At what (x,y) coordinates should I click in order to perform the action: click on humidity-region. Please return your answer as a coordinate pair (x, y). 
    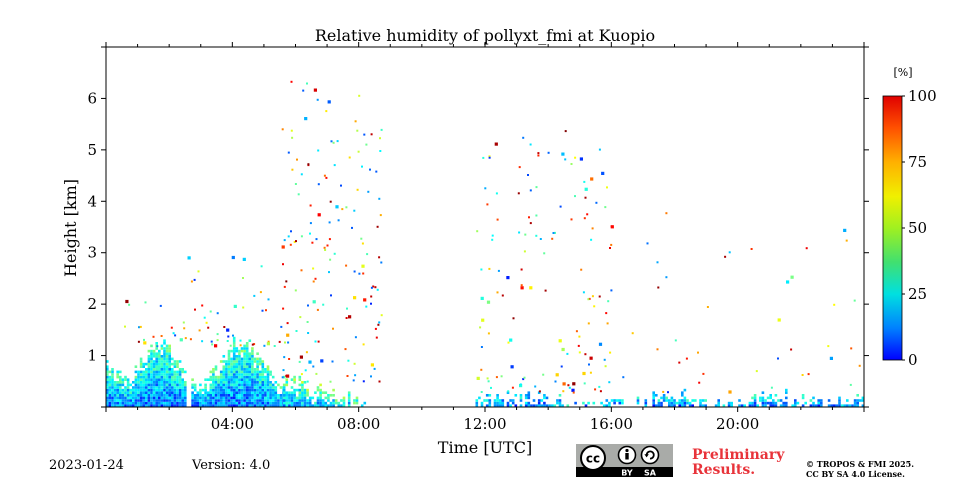
    Looking at the image, I should click on (324, 391).